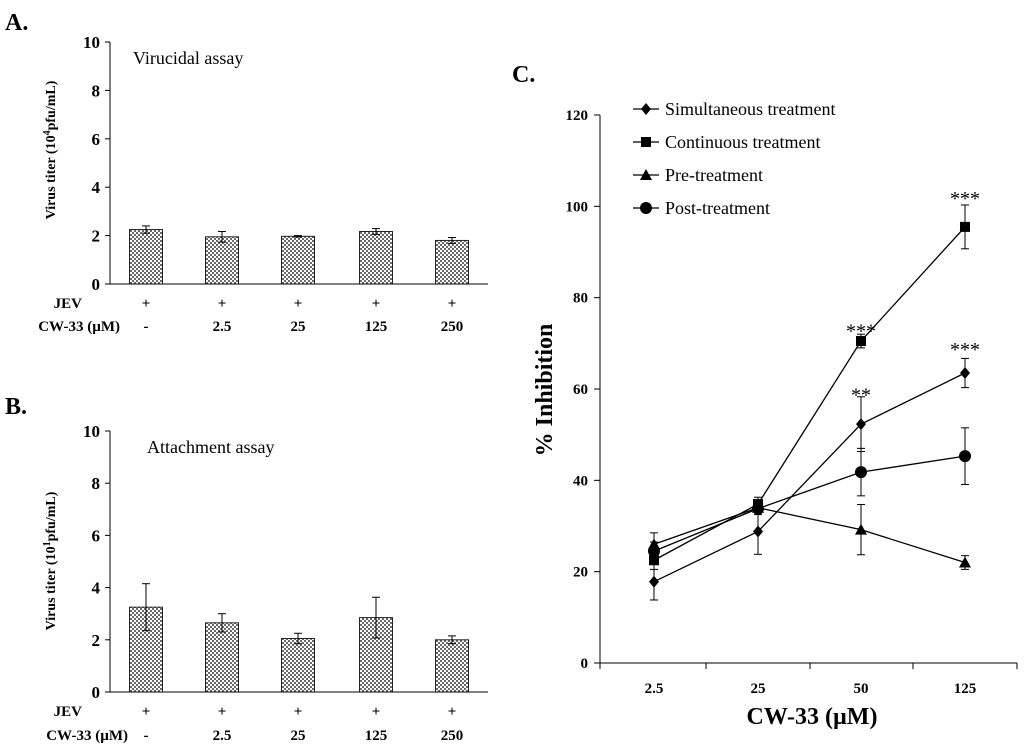  I want to click on panel-b-bars, so click(299, 638).